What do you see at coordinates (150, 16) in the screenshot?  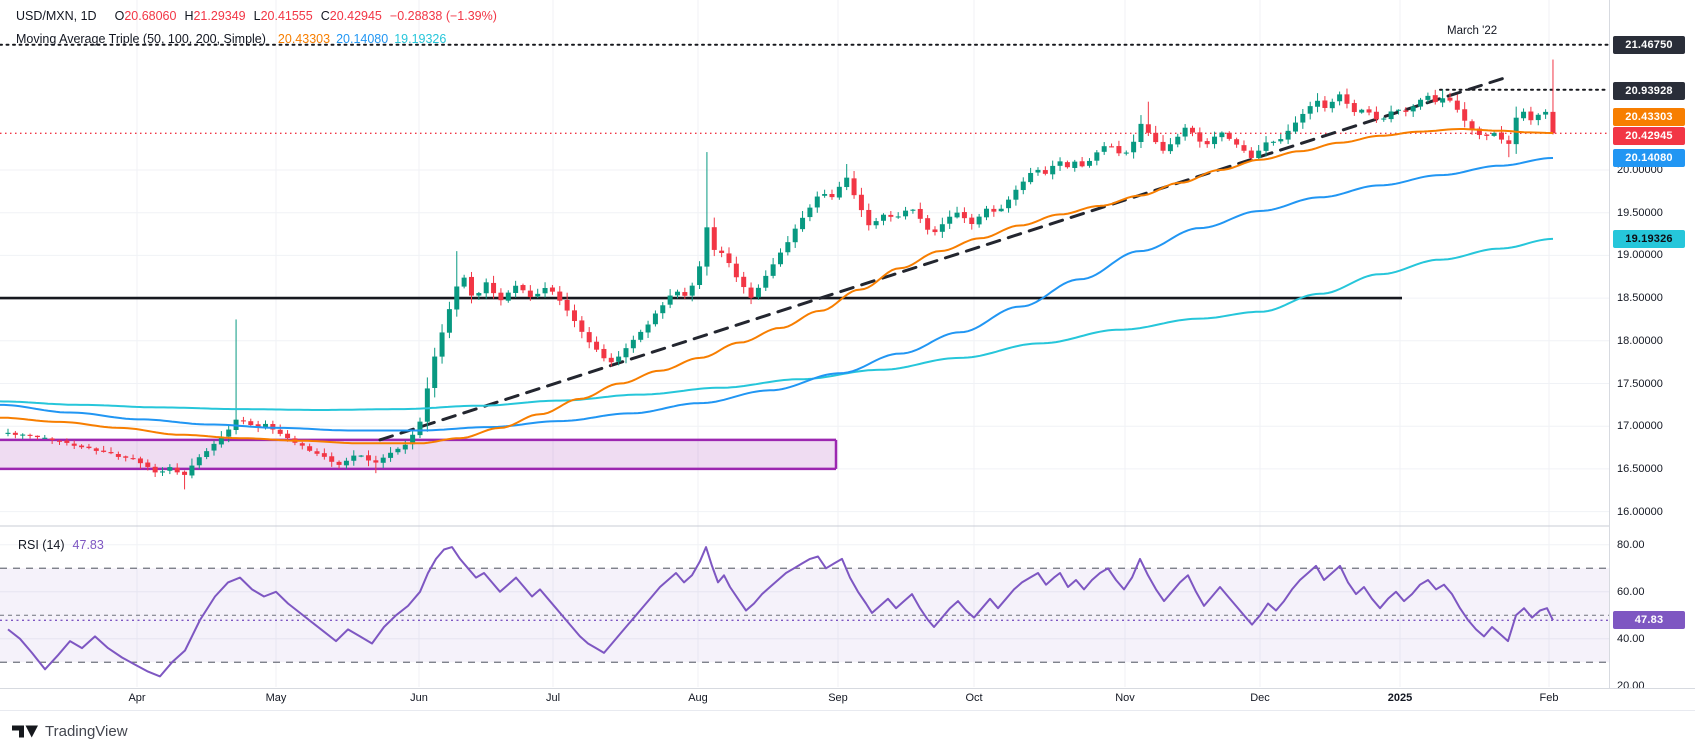 I see `open-value: 20.68060` at bounding box center [150, 16].